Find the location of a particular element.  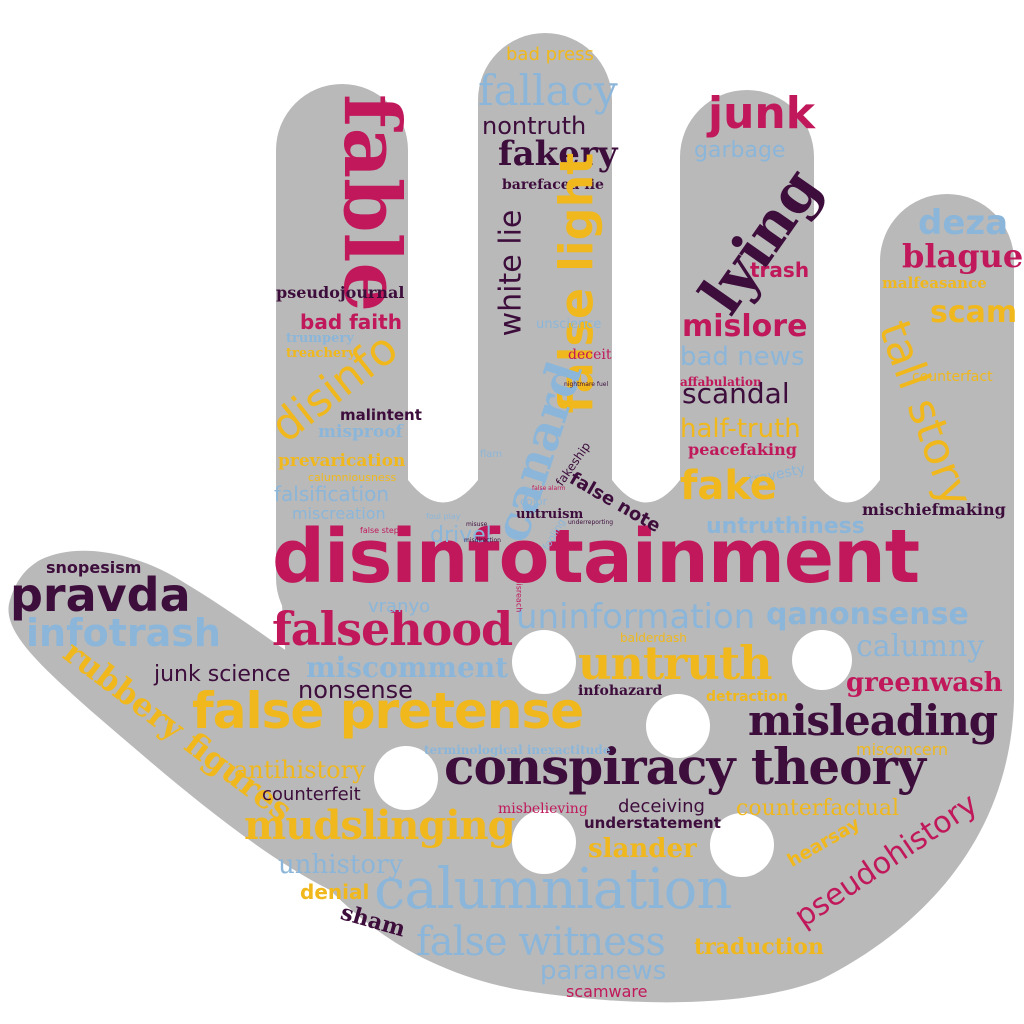

word-counterfeit: counterfeit is located at coordinates (311, 794).